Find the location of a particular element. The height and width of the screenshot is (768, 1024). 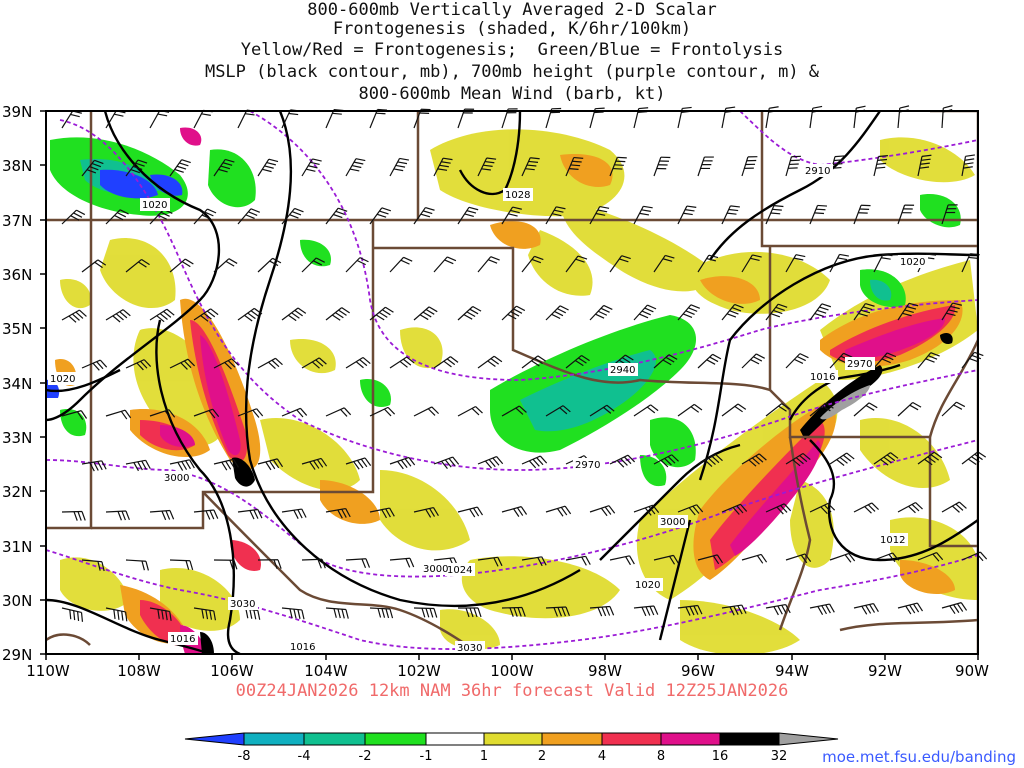

colorbar-label: 8 is located at coordinates (661, 756).